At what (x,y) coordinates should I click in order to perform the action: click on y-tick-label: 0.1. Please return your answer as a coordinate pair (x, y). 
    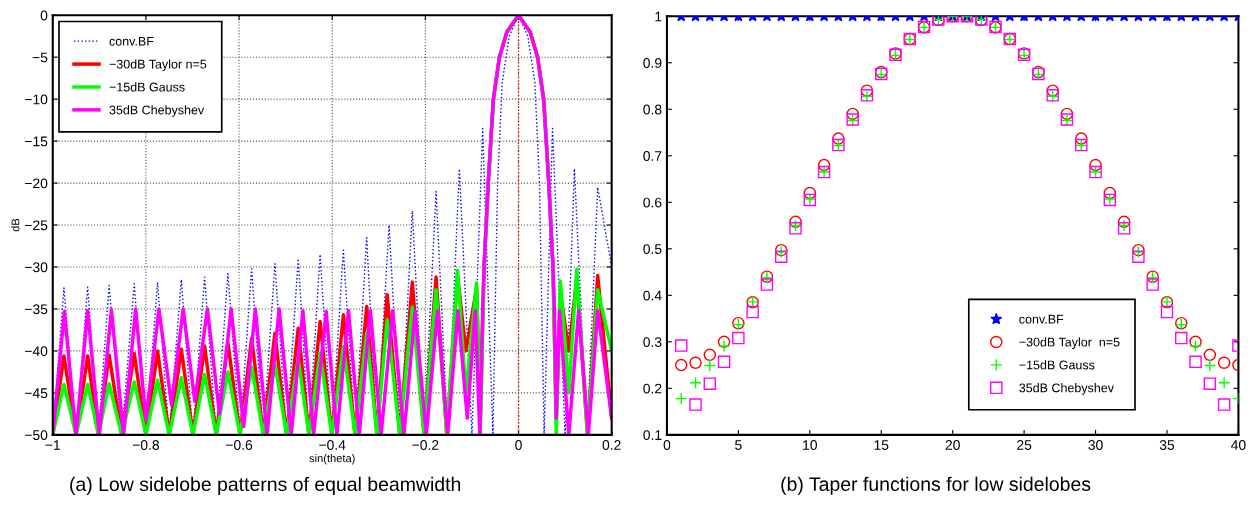
    Looking at the image, I should click on (652, 435).